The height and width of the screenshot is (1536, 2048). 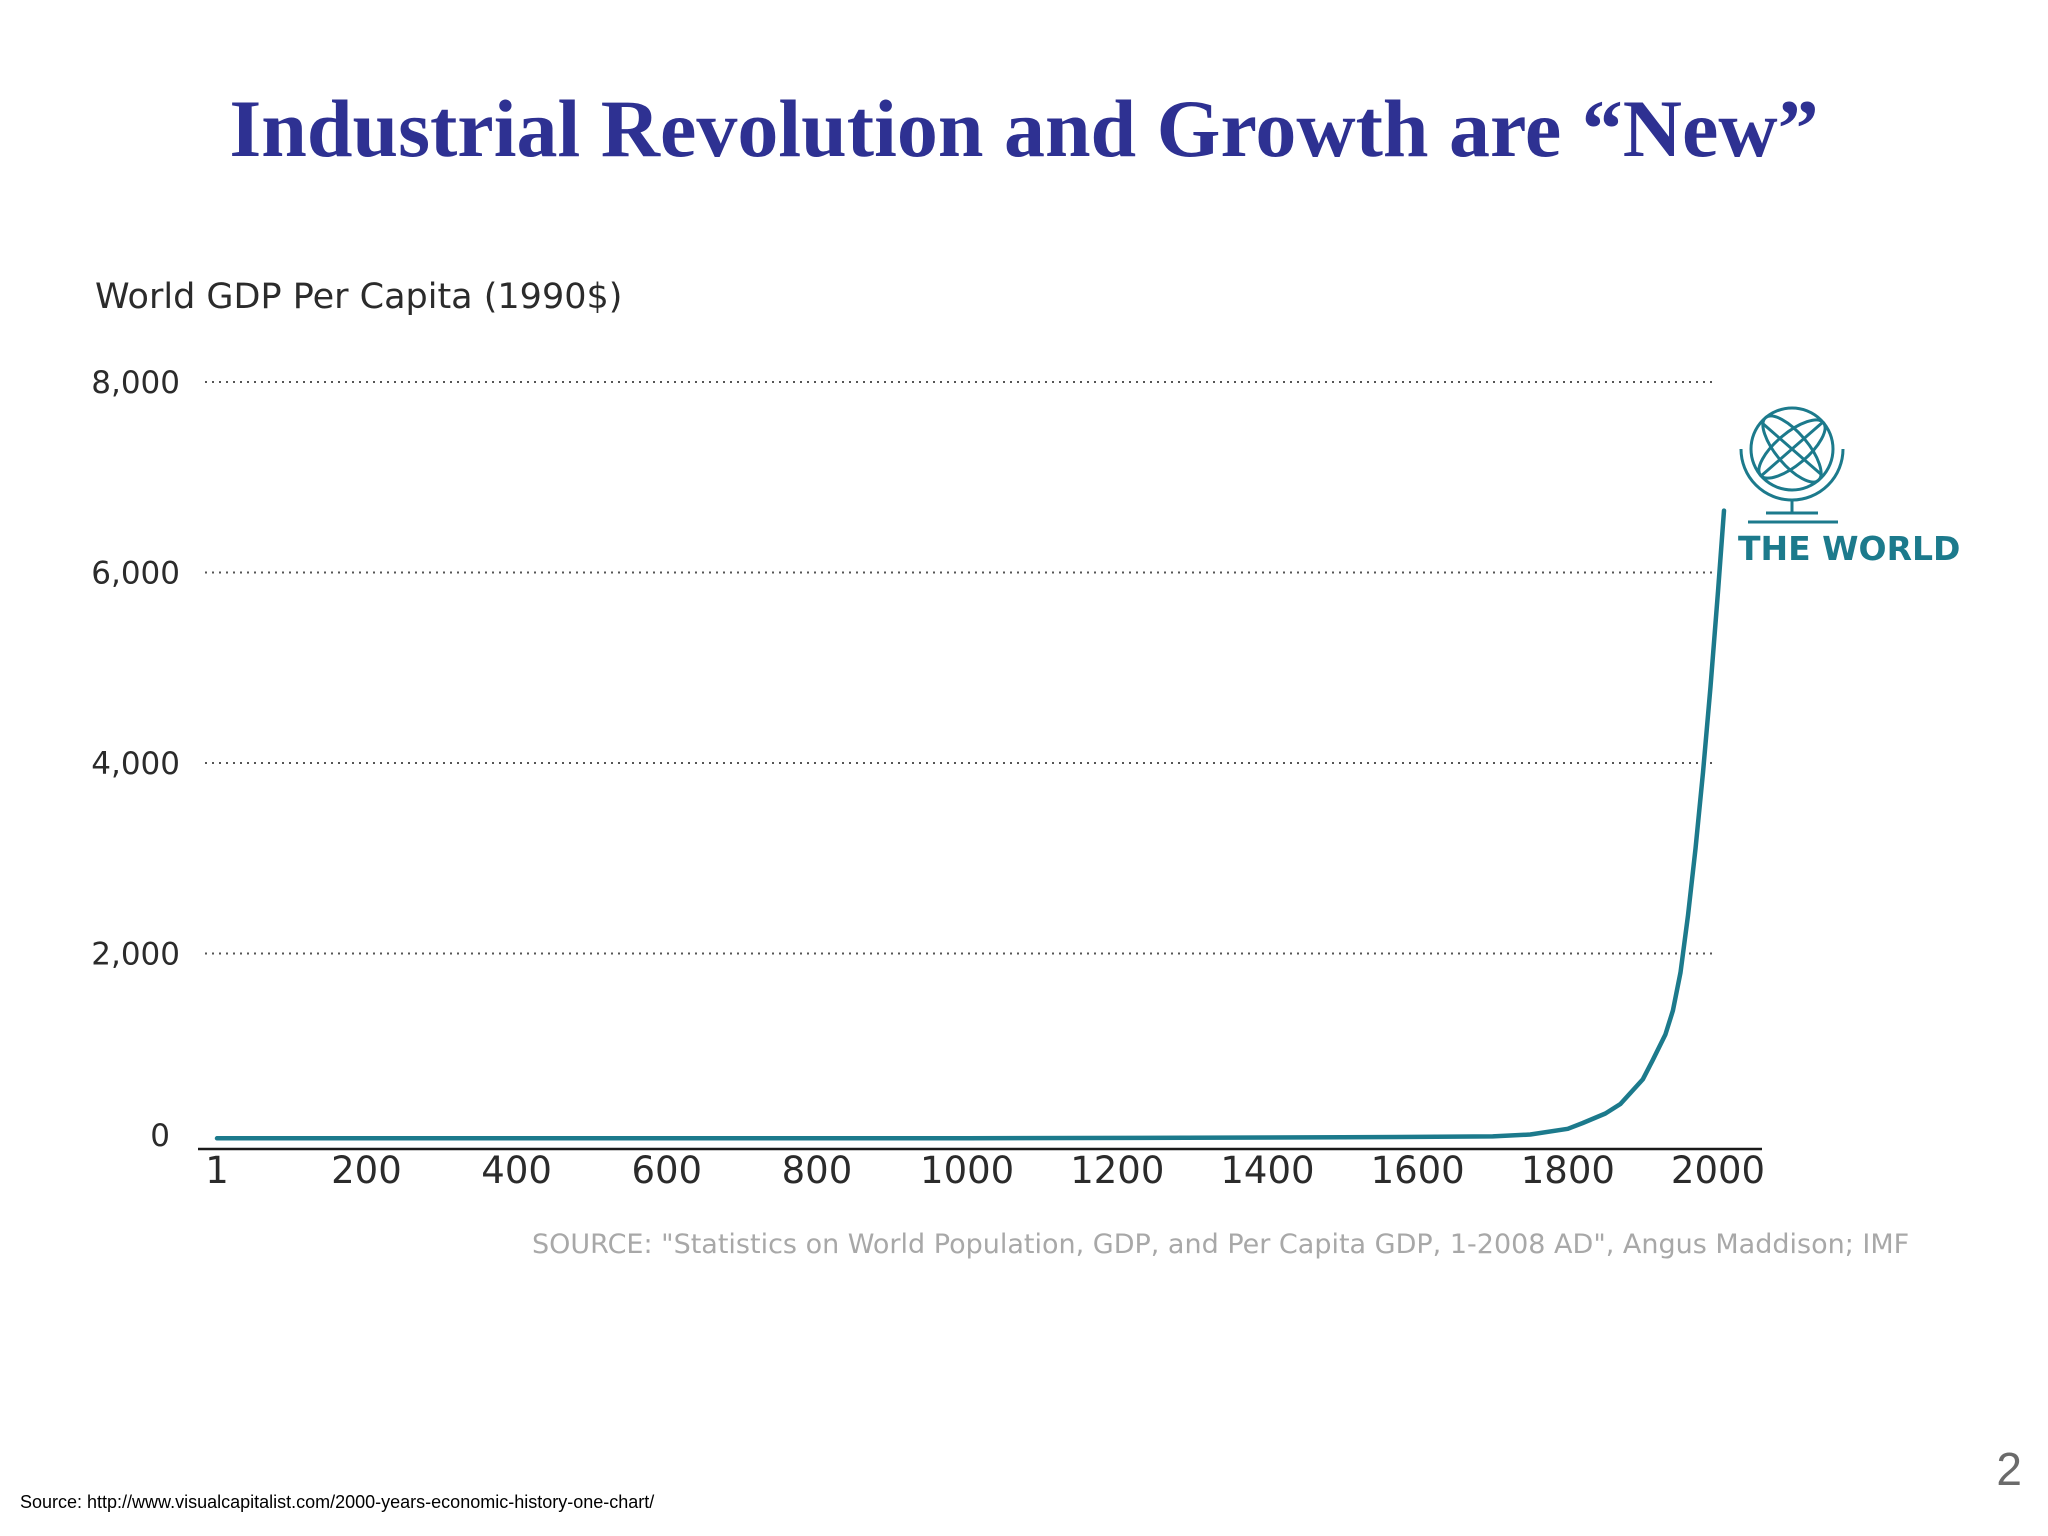 What do you see at coordinates (516, 1170) in the screenshot?
I see `x-tick-label: 400` at bounding box center [516, 1170].